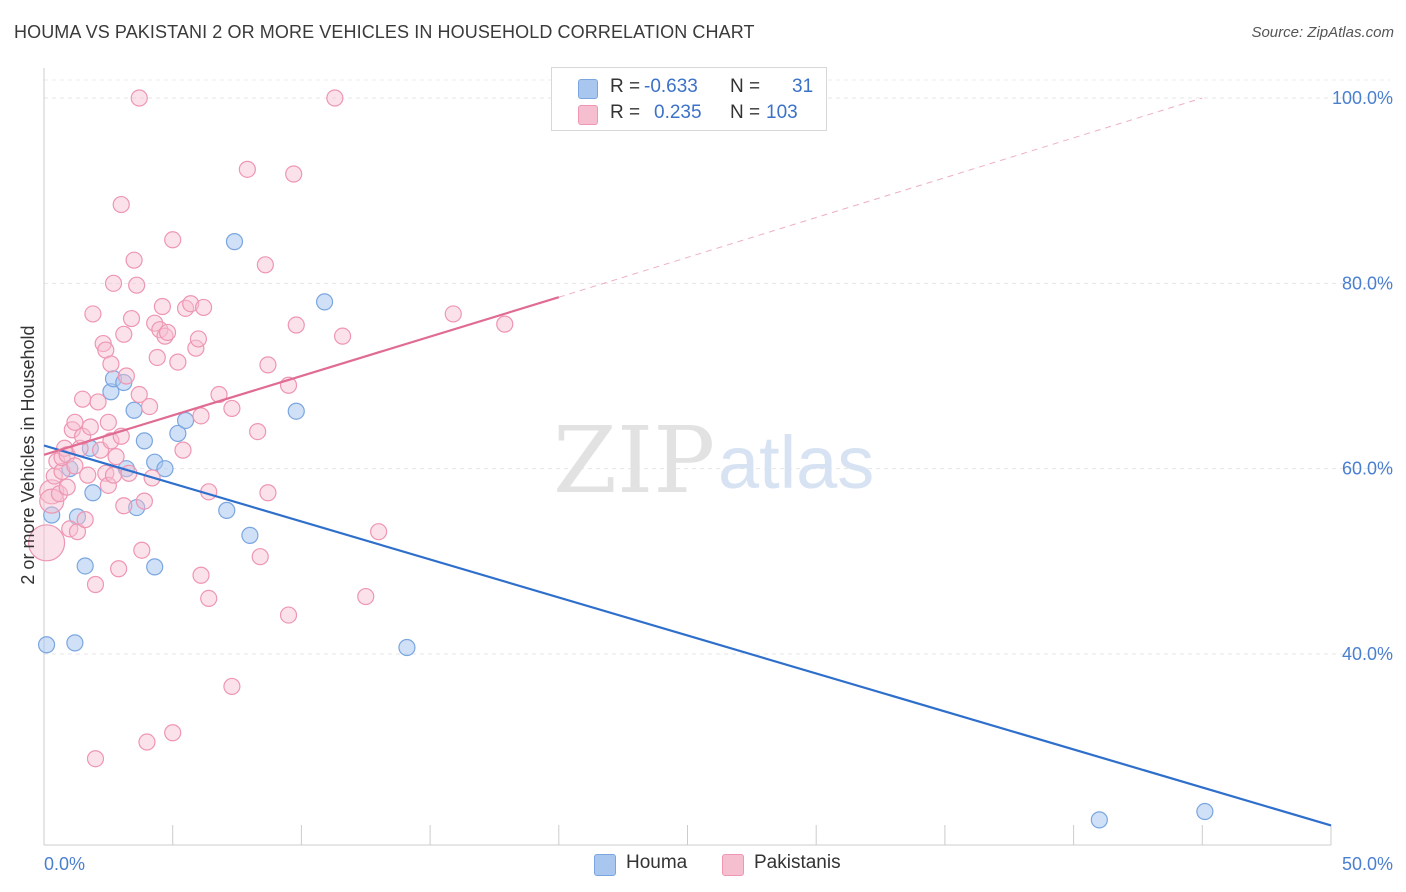 Image resolution: width=1406 pixels, height=892 pixels. What do you see at coordinates (1367, 469) in the screenshot?
I see `y-tick-label: 60.0%` at bounding box center [1367, 469].